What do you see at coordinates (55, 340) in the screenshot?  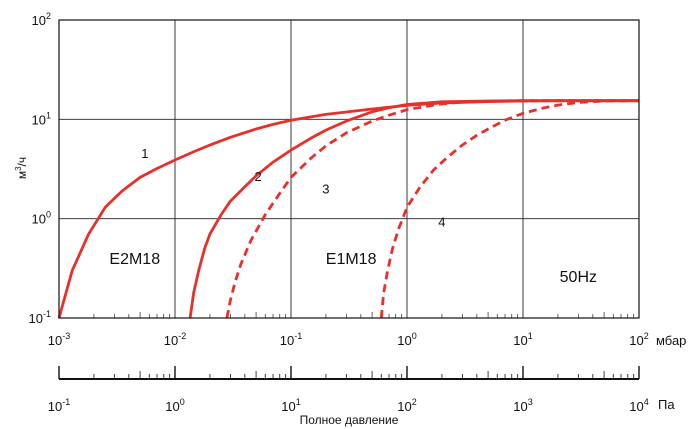 I see `x-tick-label-0-base: 10` at bounding box center [55, 340].